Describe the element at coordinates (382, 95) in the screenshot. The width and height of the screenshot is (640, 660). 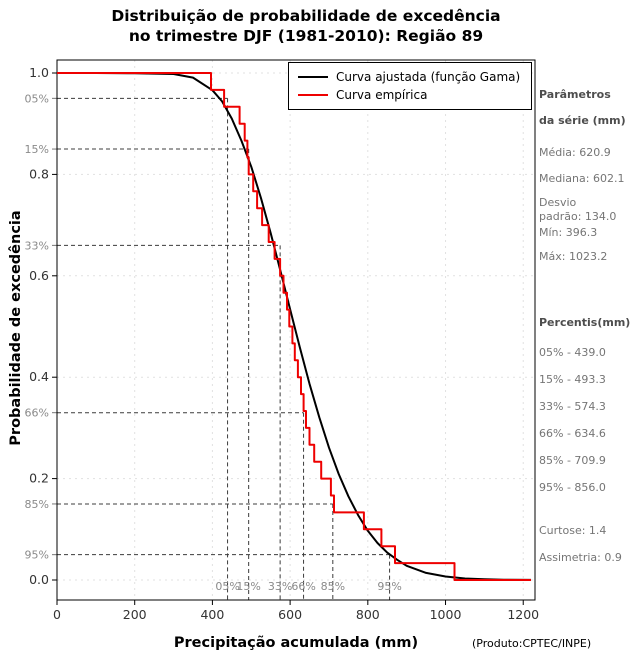
I see `legend-label-empirical: Curva empírica` at that location.